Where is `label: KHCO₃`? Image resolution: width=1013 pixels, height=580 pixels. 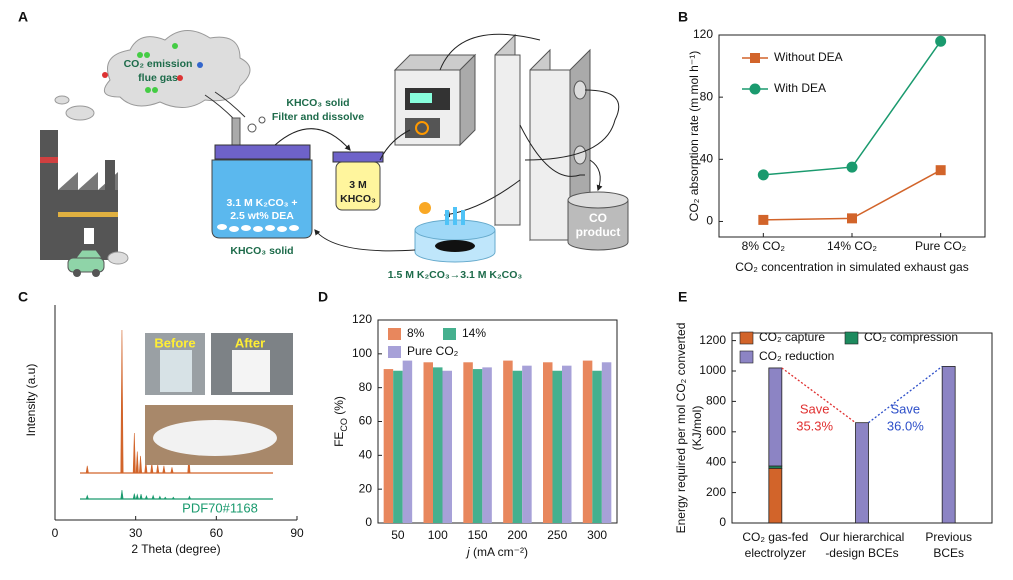 label: KHCO₃ is located at coordinates (358, 199).